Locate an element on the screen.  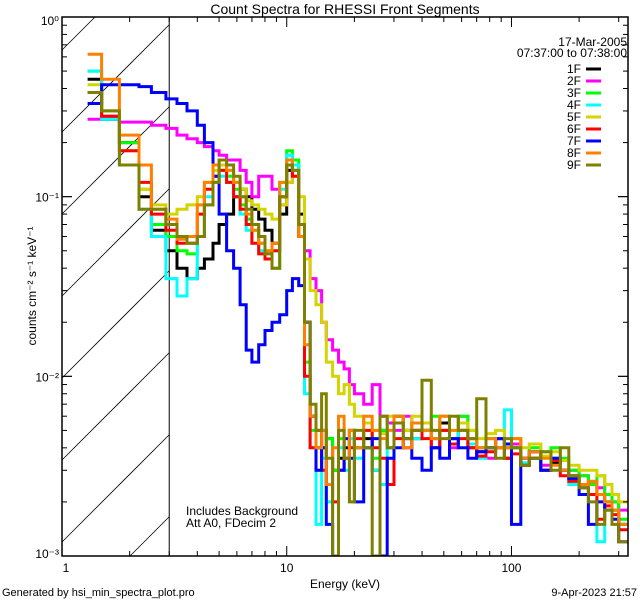
x-tick-label: 10 is located at coordinates (287, 568).